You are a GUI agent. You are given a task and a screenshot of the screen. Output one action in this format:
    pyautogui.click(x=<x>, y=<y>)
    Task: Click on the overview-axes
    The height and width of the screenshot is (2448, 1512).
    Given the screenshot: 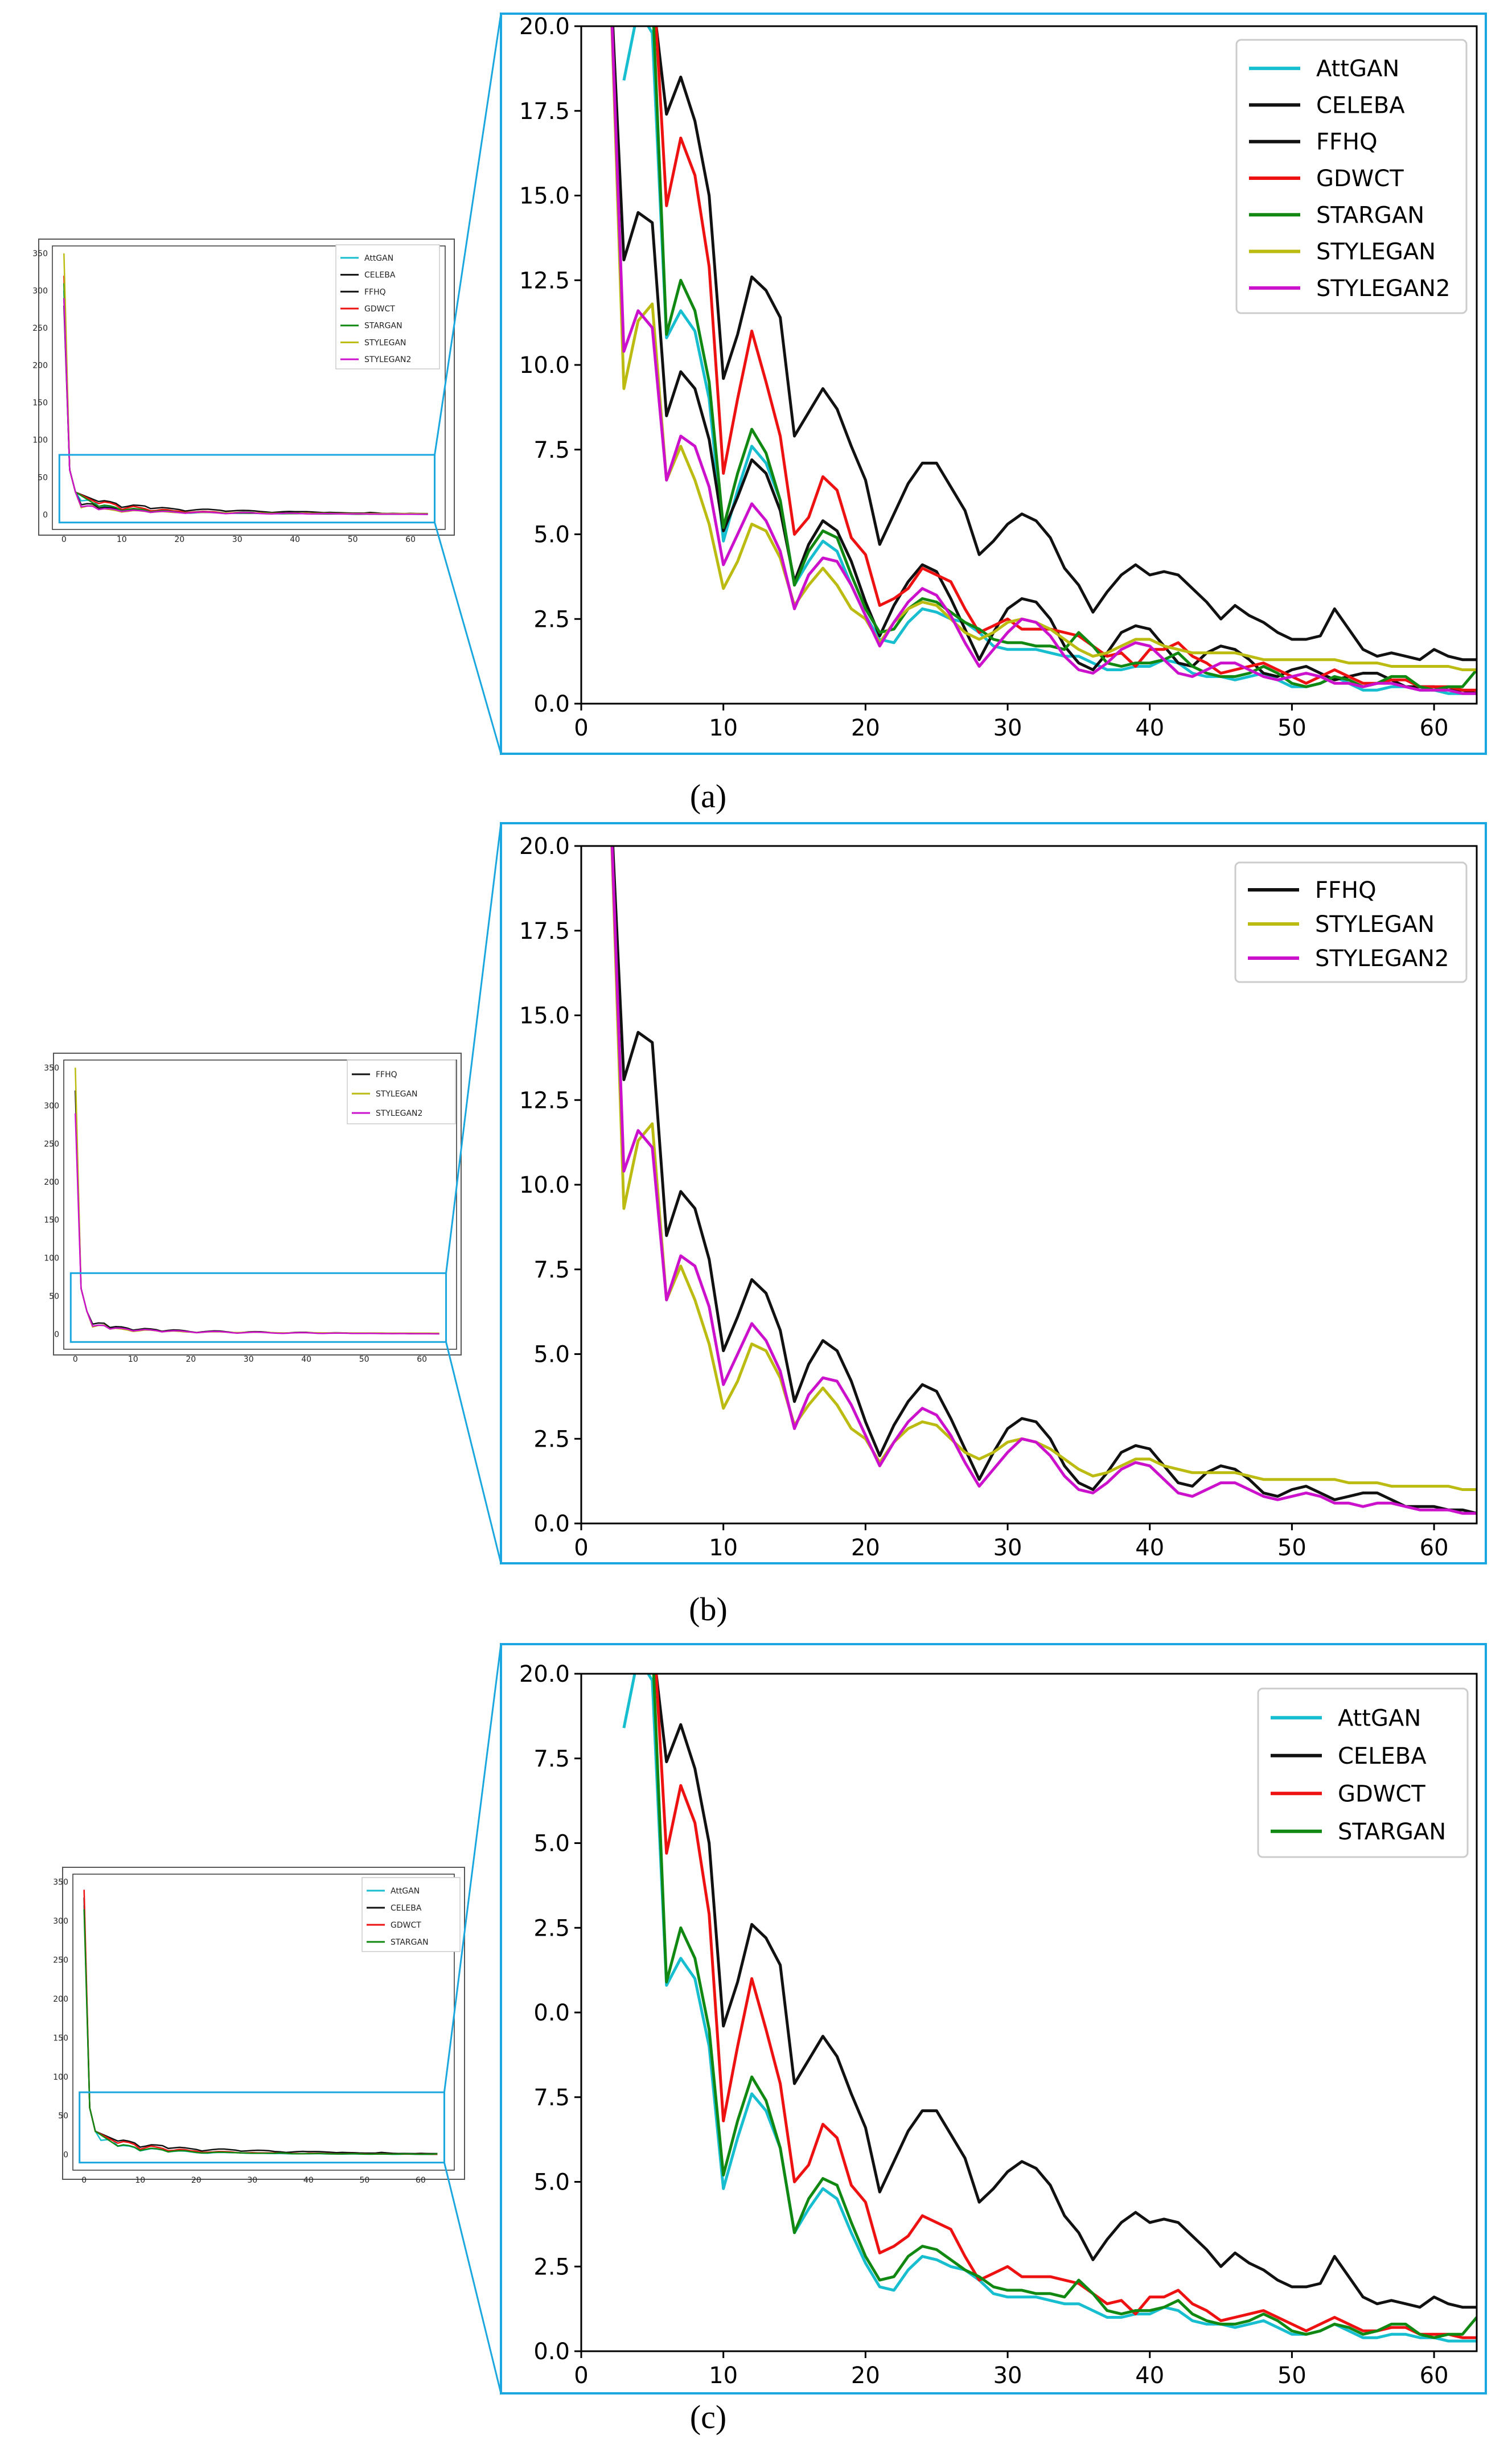 What is the action you would take?
    pyautogui.click(x=260, y=1205)
    